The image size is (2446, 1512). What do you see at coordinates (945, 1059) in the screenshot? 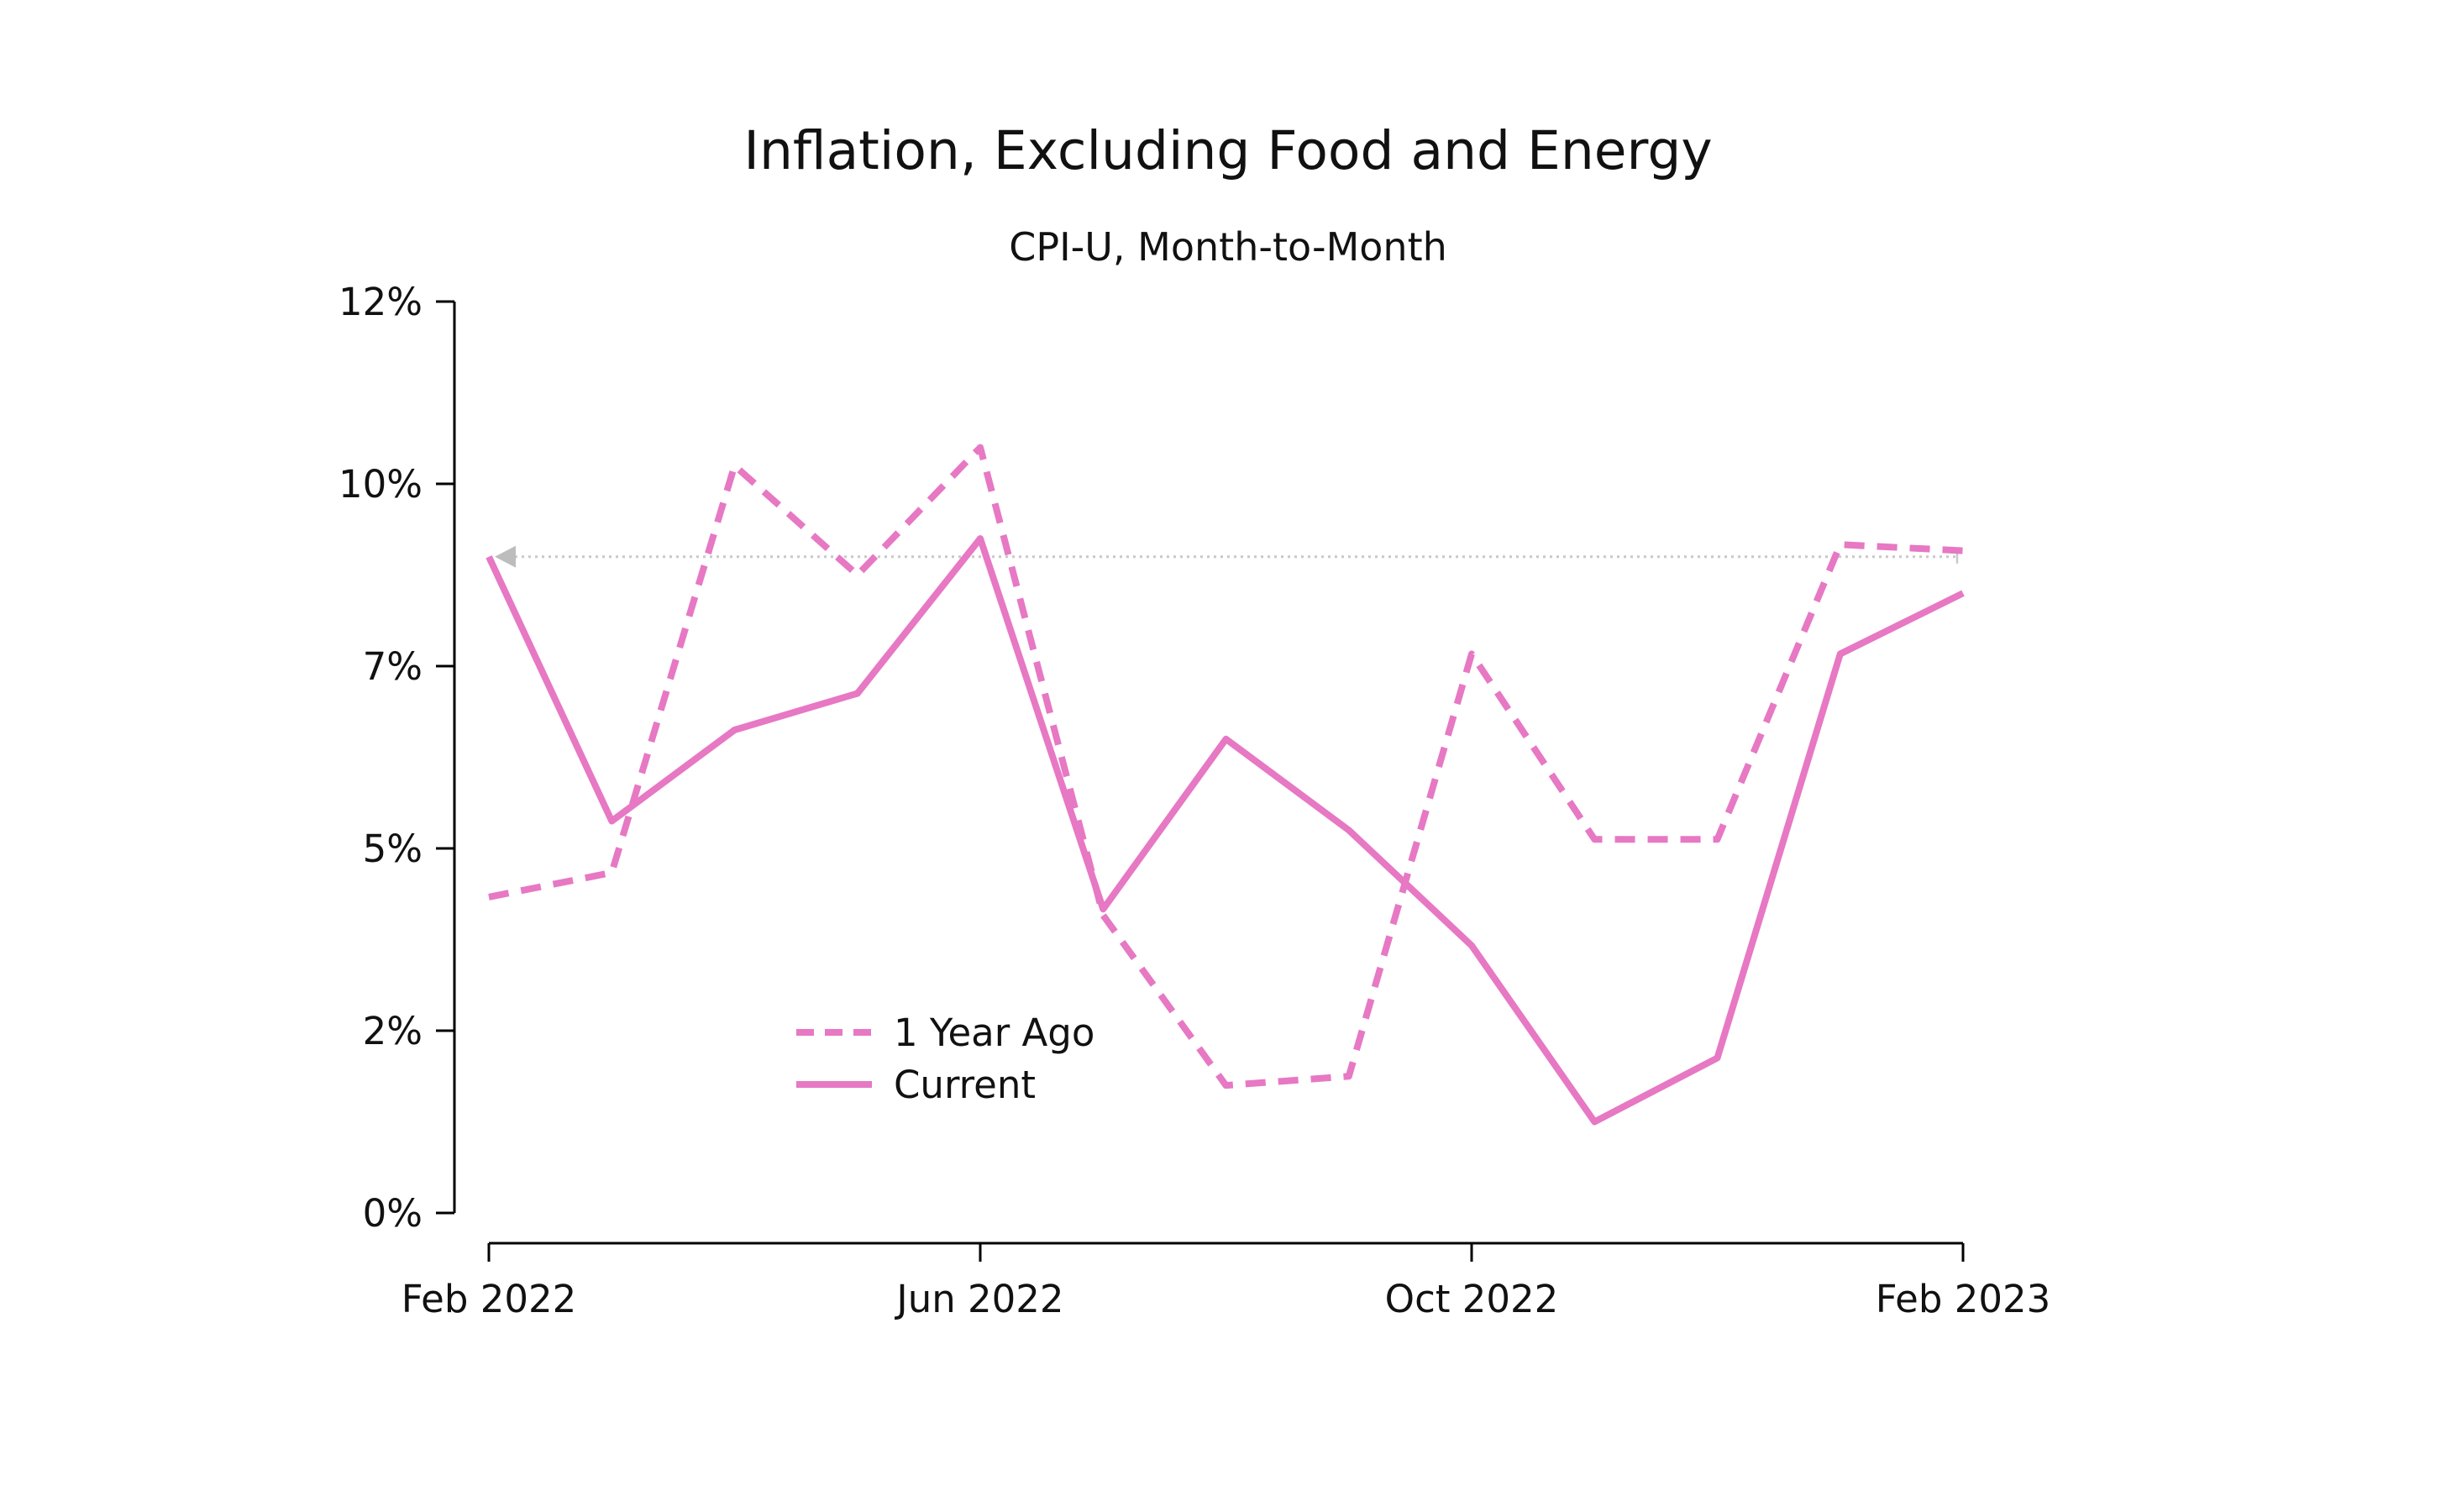
I see `legend: 1 Year Ago Current` at bounding box center [945, 1059].